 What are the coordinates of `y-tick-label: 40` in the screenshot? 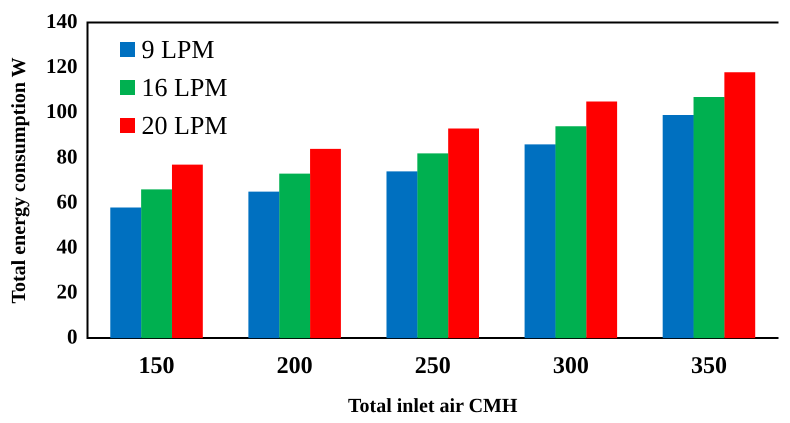 It's located at (67, 246).